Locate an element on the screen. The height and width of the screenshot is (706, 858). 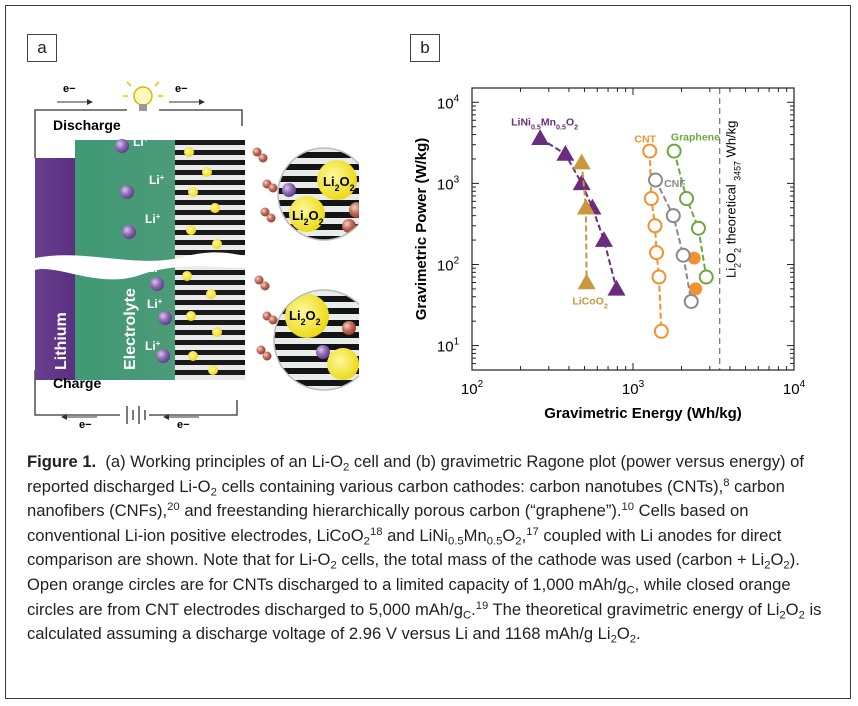
lithium-label: Lithium is located at coordinates (61, 341).